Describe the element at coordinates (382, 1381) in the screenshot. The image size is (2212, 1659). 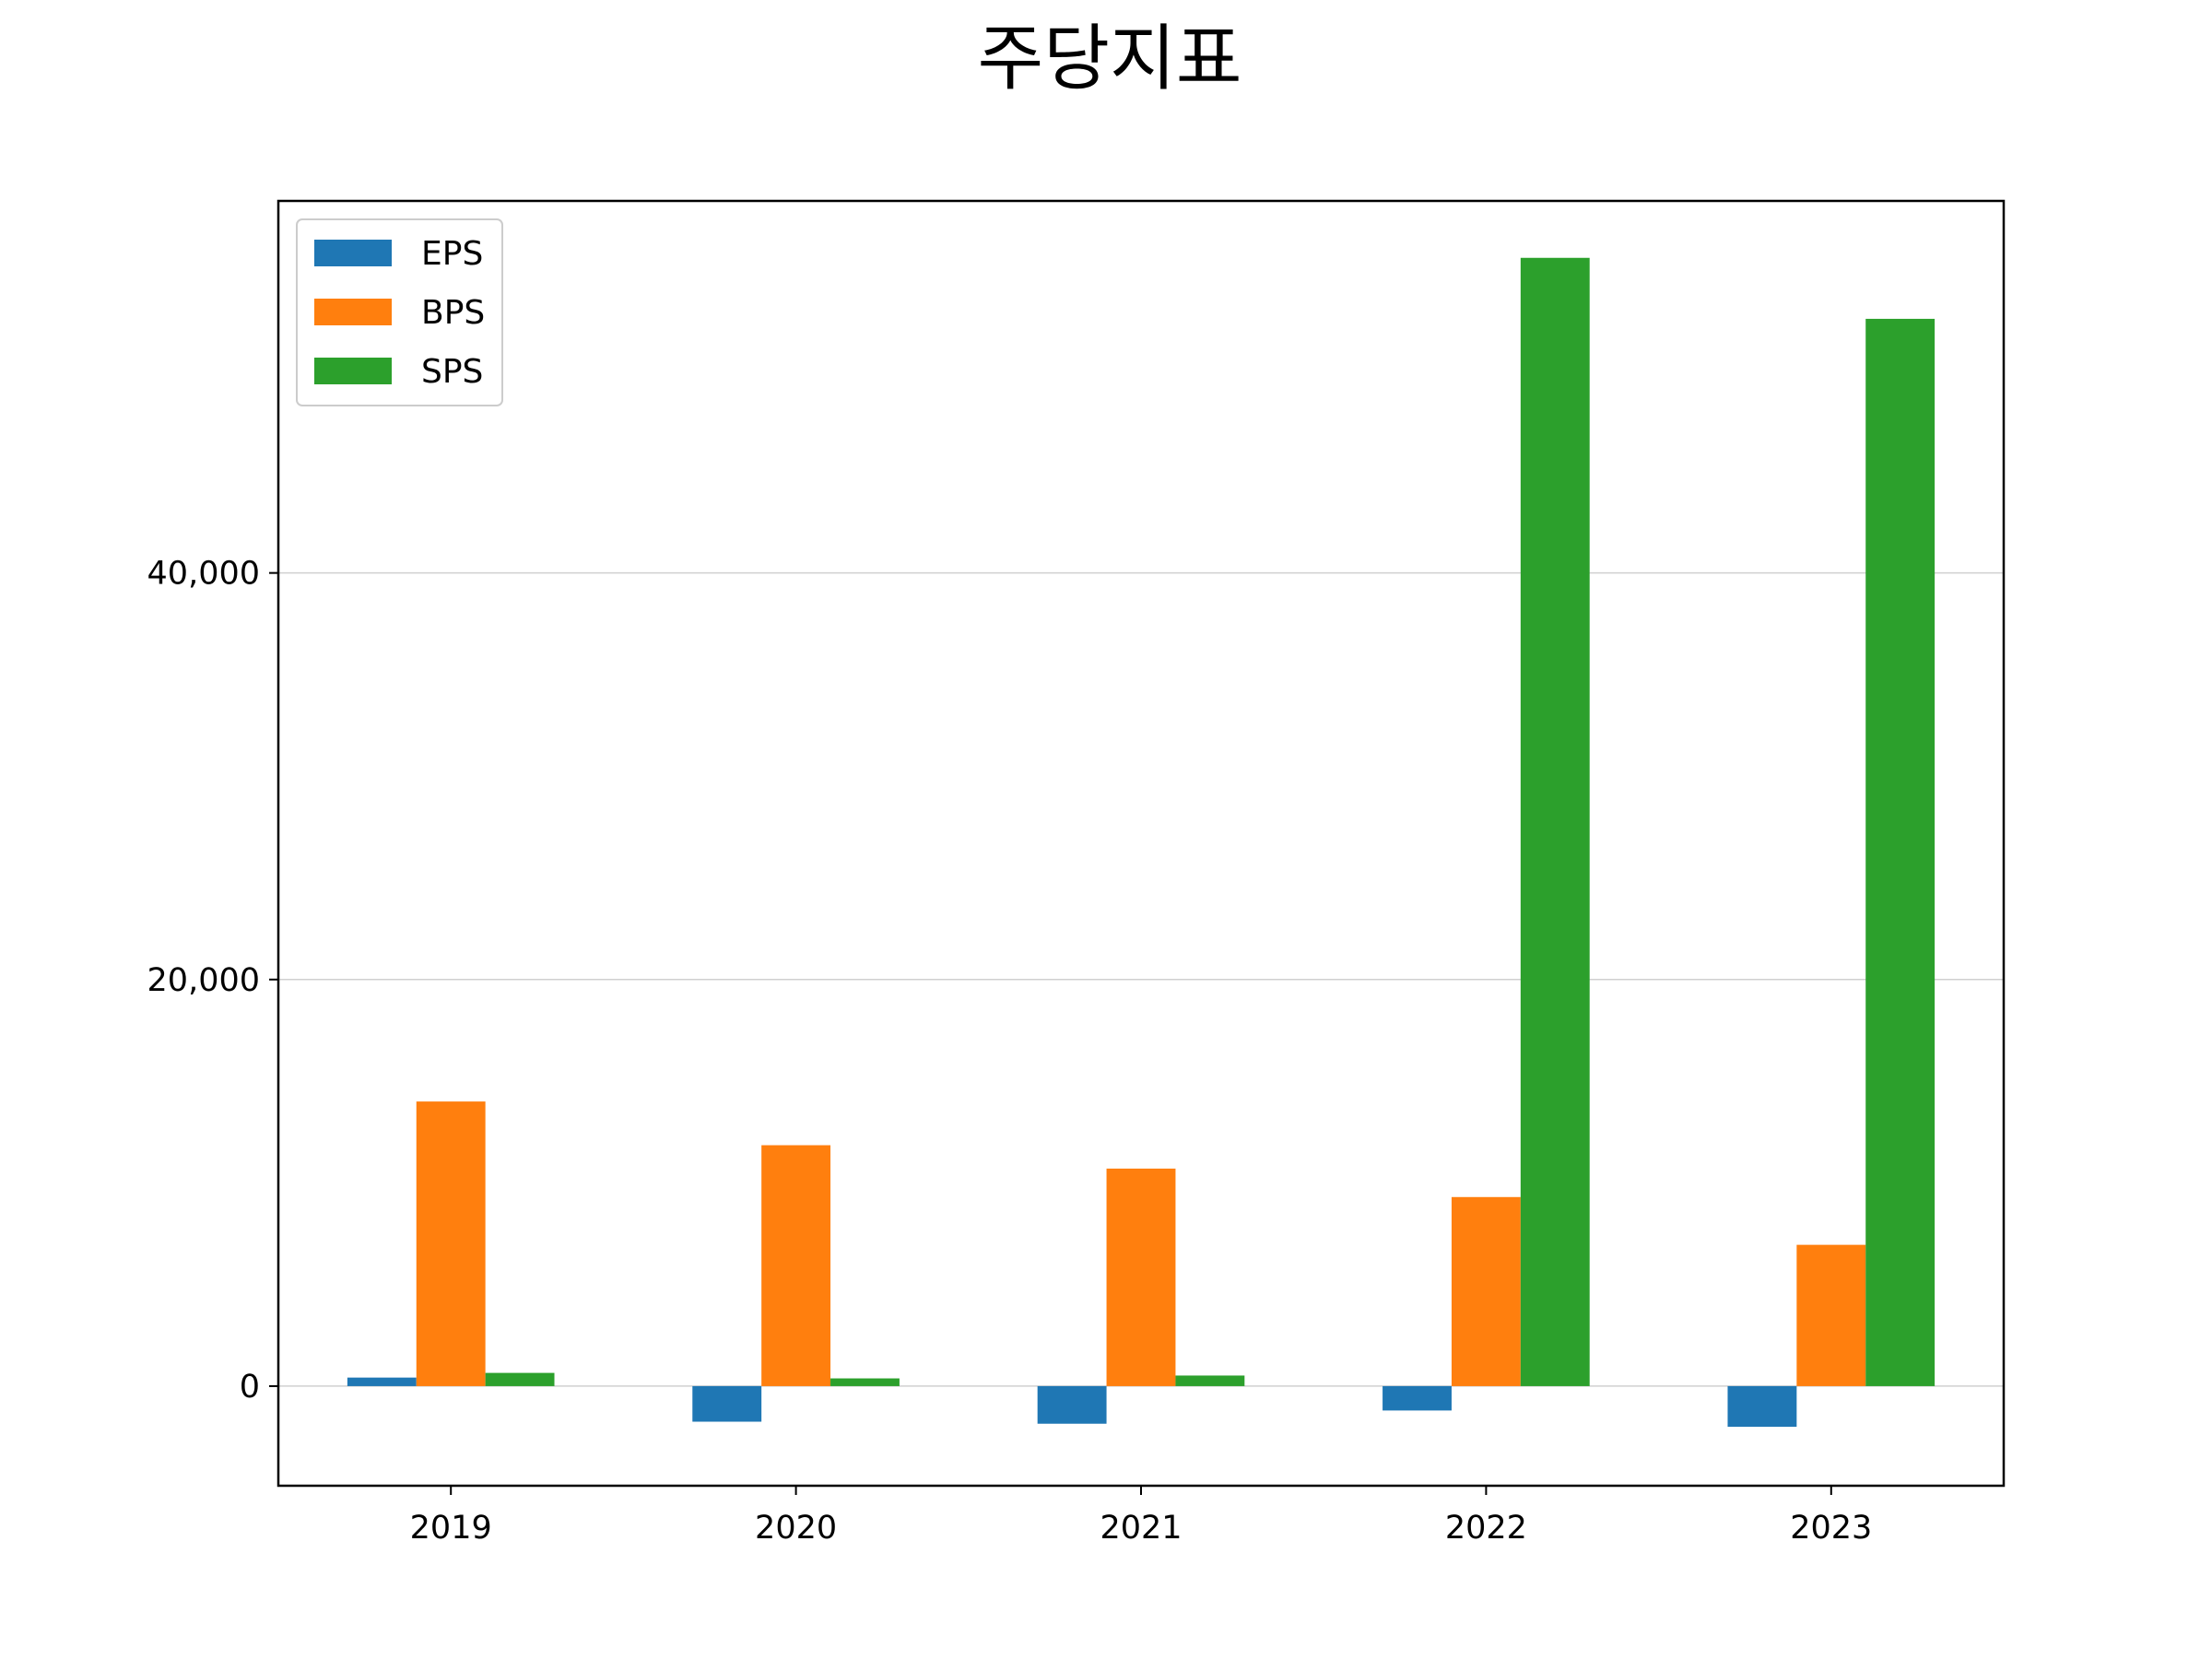
I see `bar-eps-2019` at that location.